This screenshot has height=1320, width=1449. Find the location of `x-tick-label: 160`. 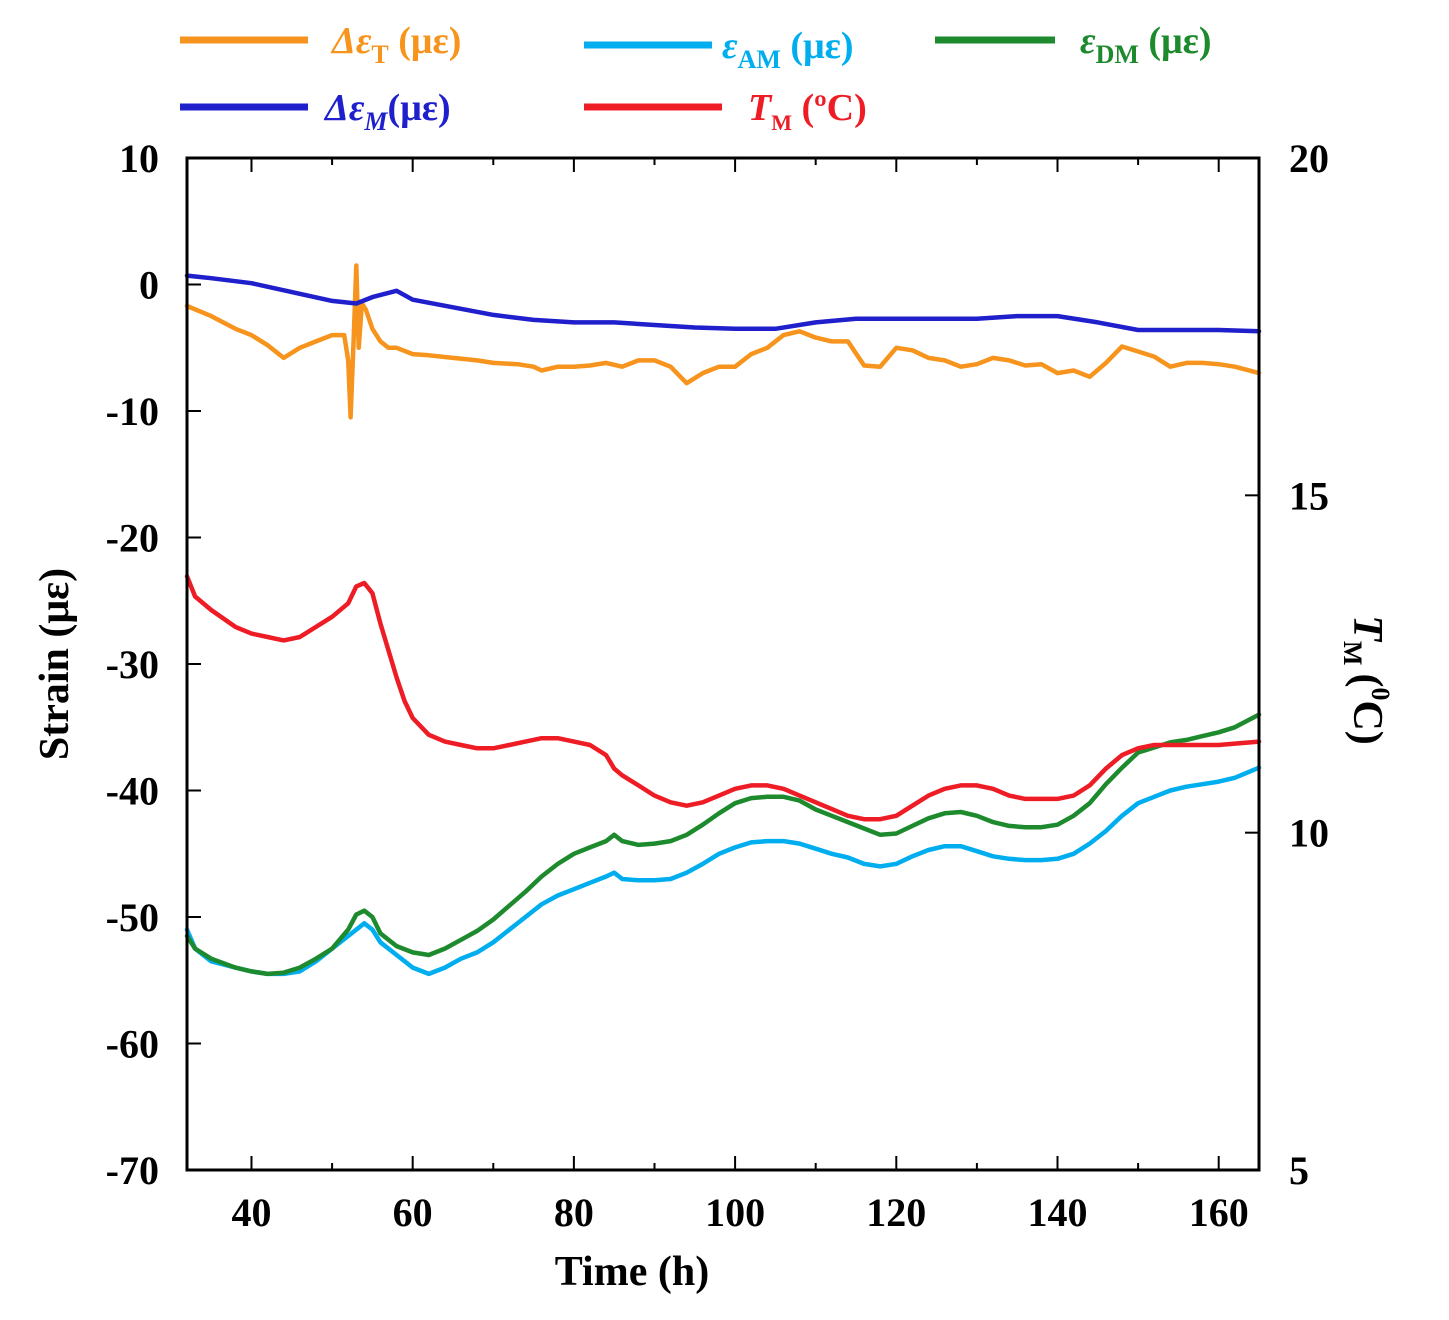

x-tick-label: 160 is located at coordinates (1219, 1212).